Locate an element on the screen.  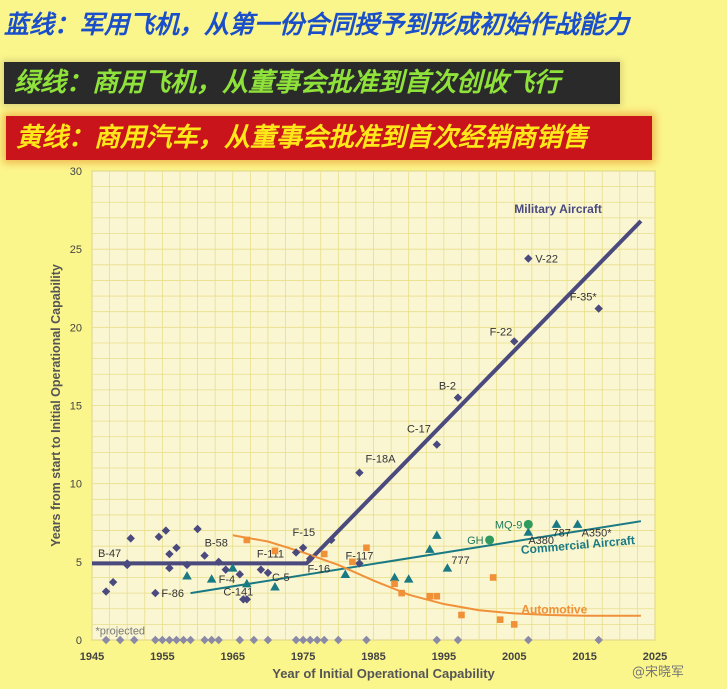
point-label: F-16 is located at coordinates (319, 570).